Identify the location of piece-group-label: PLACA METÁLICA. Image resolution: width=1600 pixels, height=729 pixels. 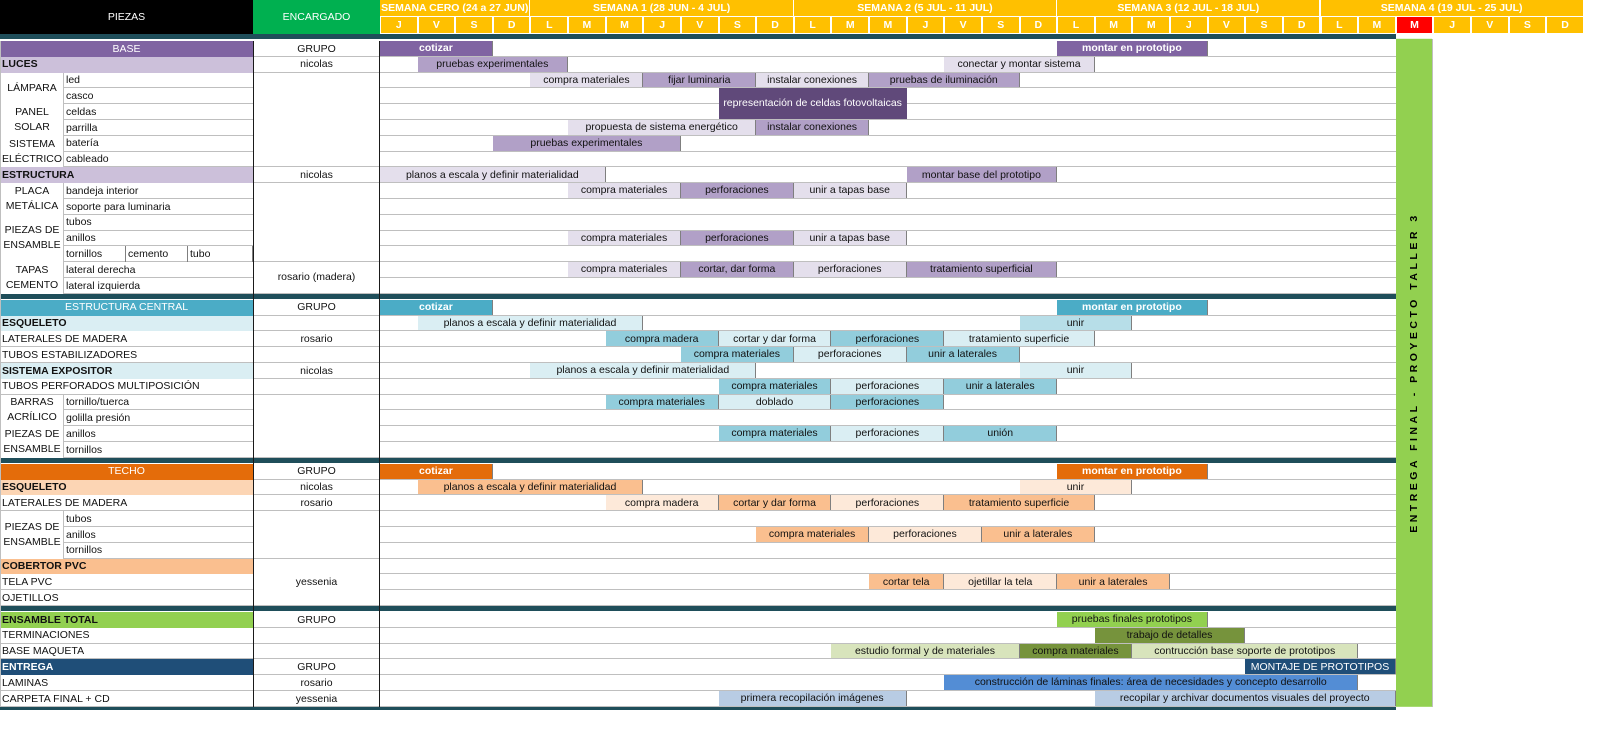
(32, 199).